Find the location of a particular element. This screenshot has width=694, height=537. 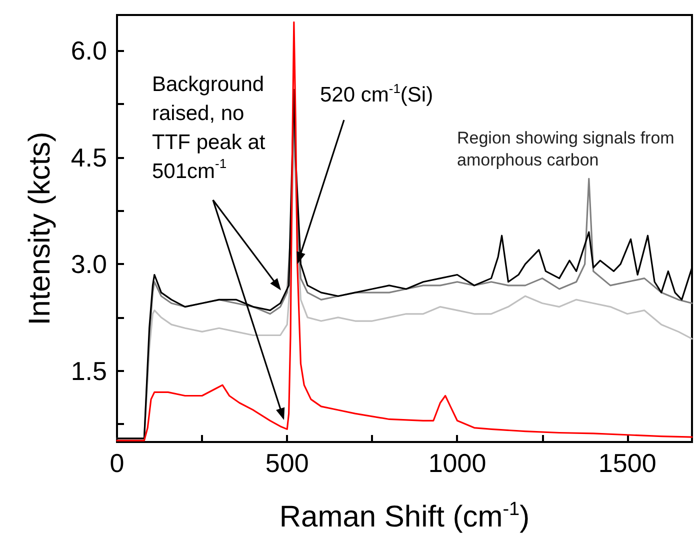

x-tick-label: 1000 is located at coordinates (457, 463).